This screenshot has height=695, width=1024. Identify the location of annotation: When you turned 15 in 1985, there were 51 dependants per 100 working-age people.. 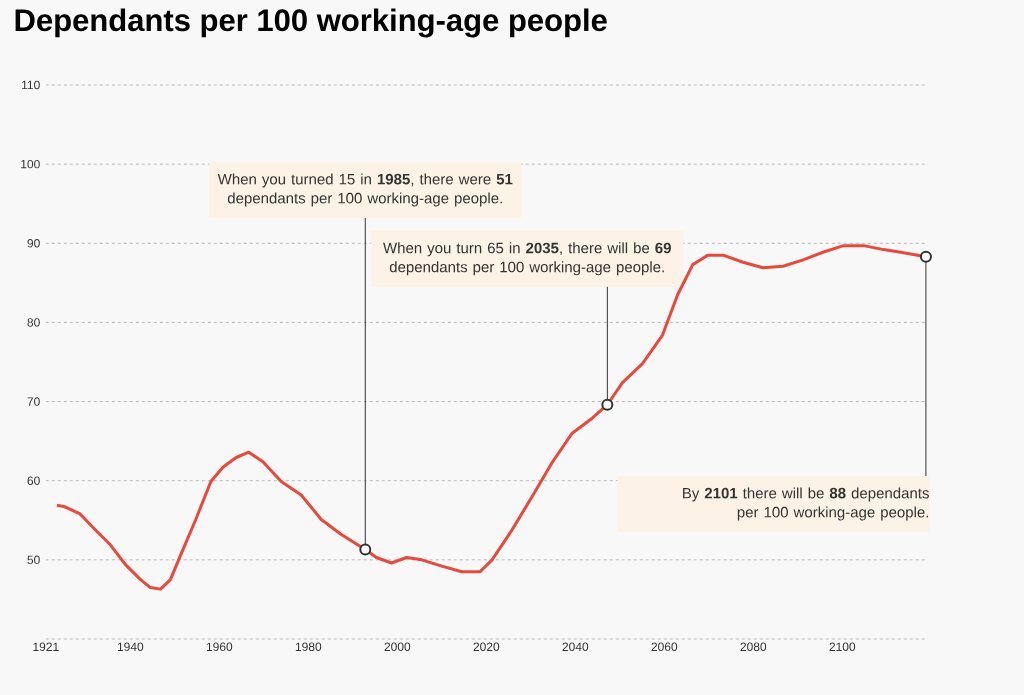
(365, 190).